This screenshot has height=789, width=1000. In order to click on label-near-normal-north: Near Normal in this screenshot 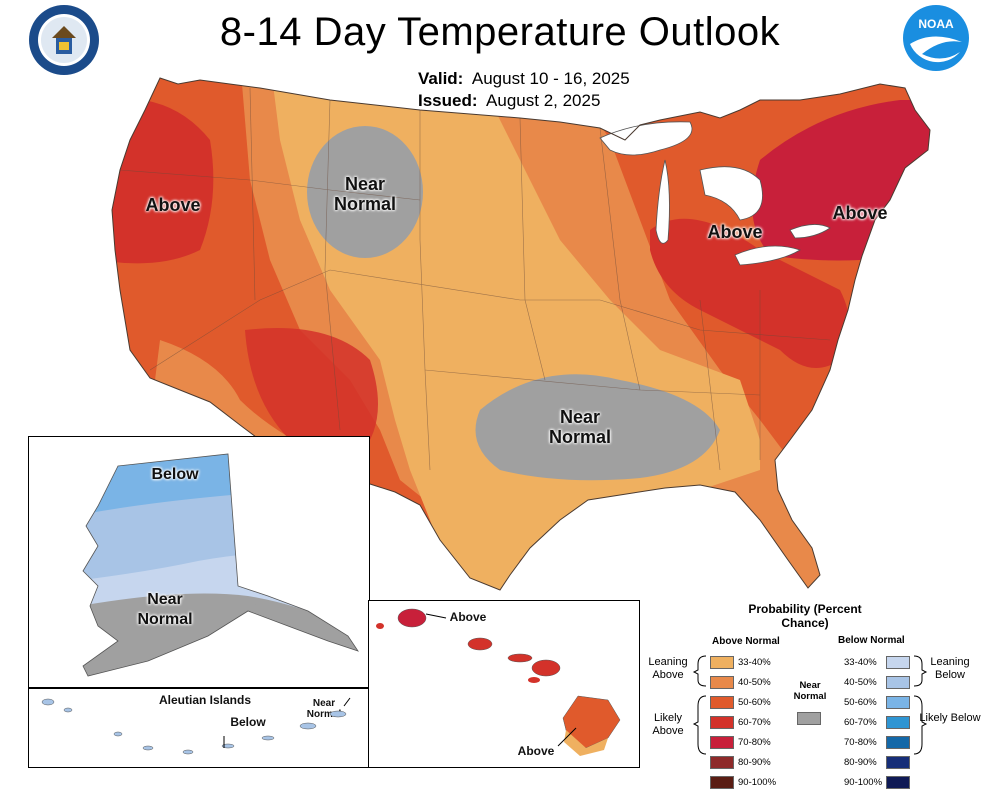, I will do `click(364, 194)`.